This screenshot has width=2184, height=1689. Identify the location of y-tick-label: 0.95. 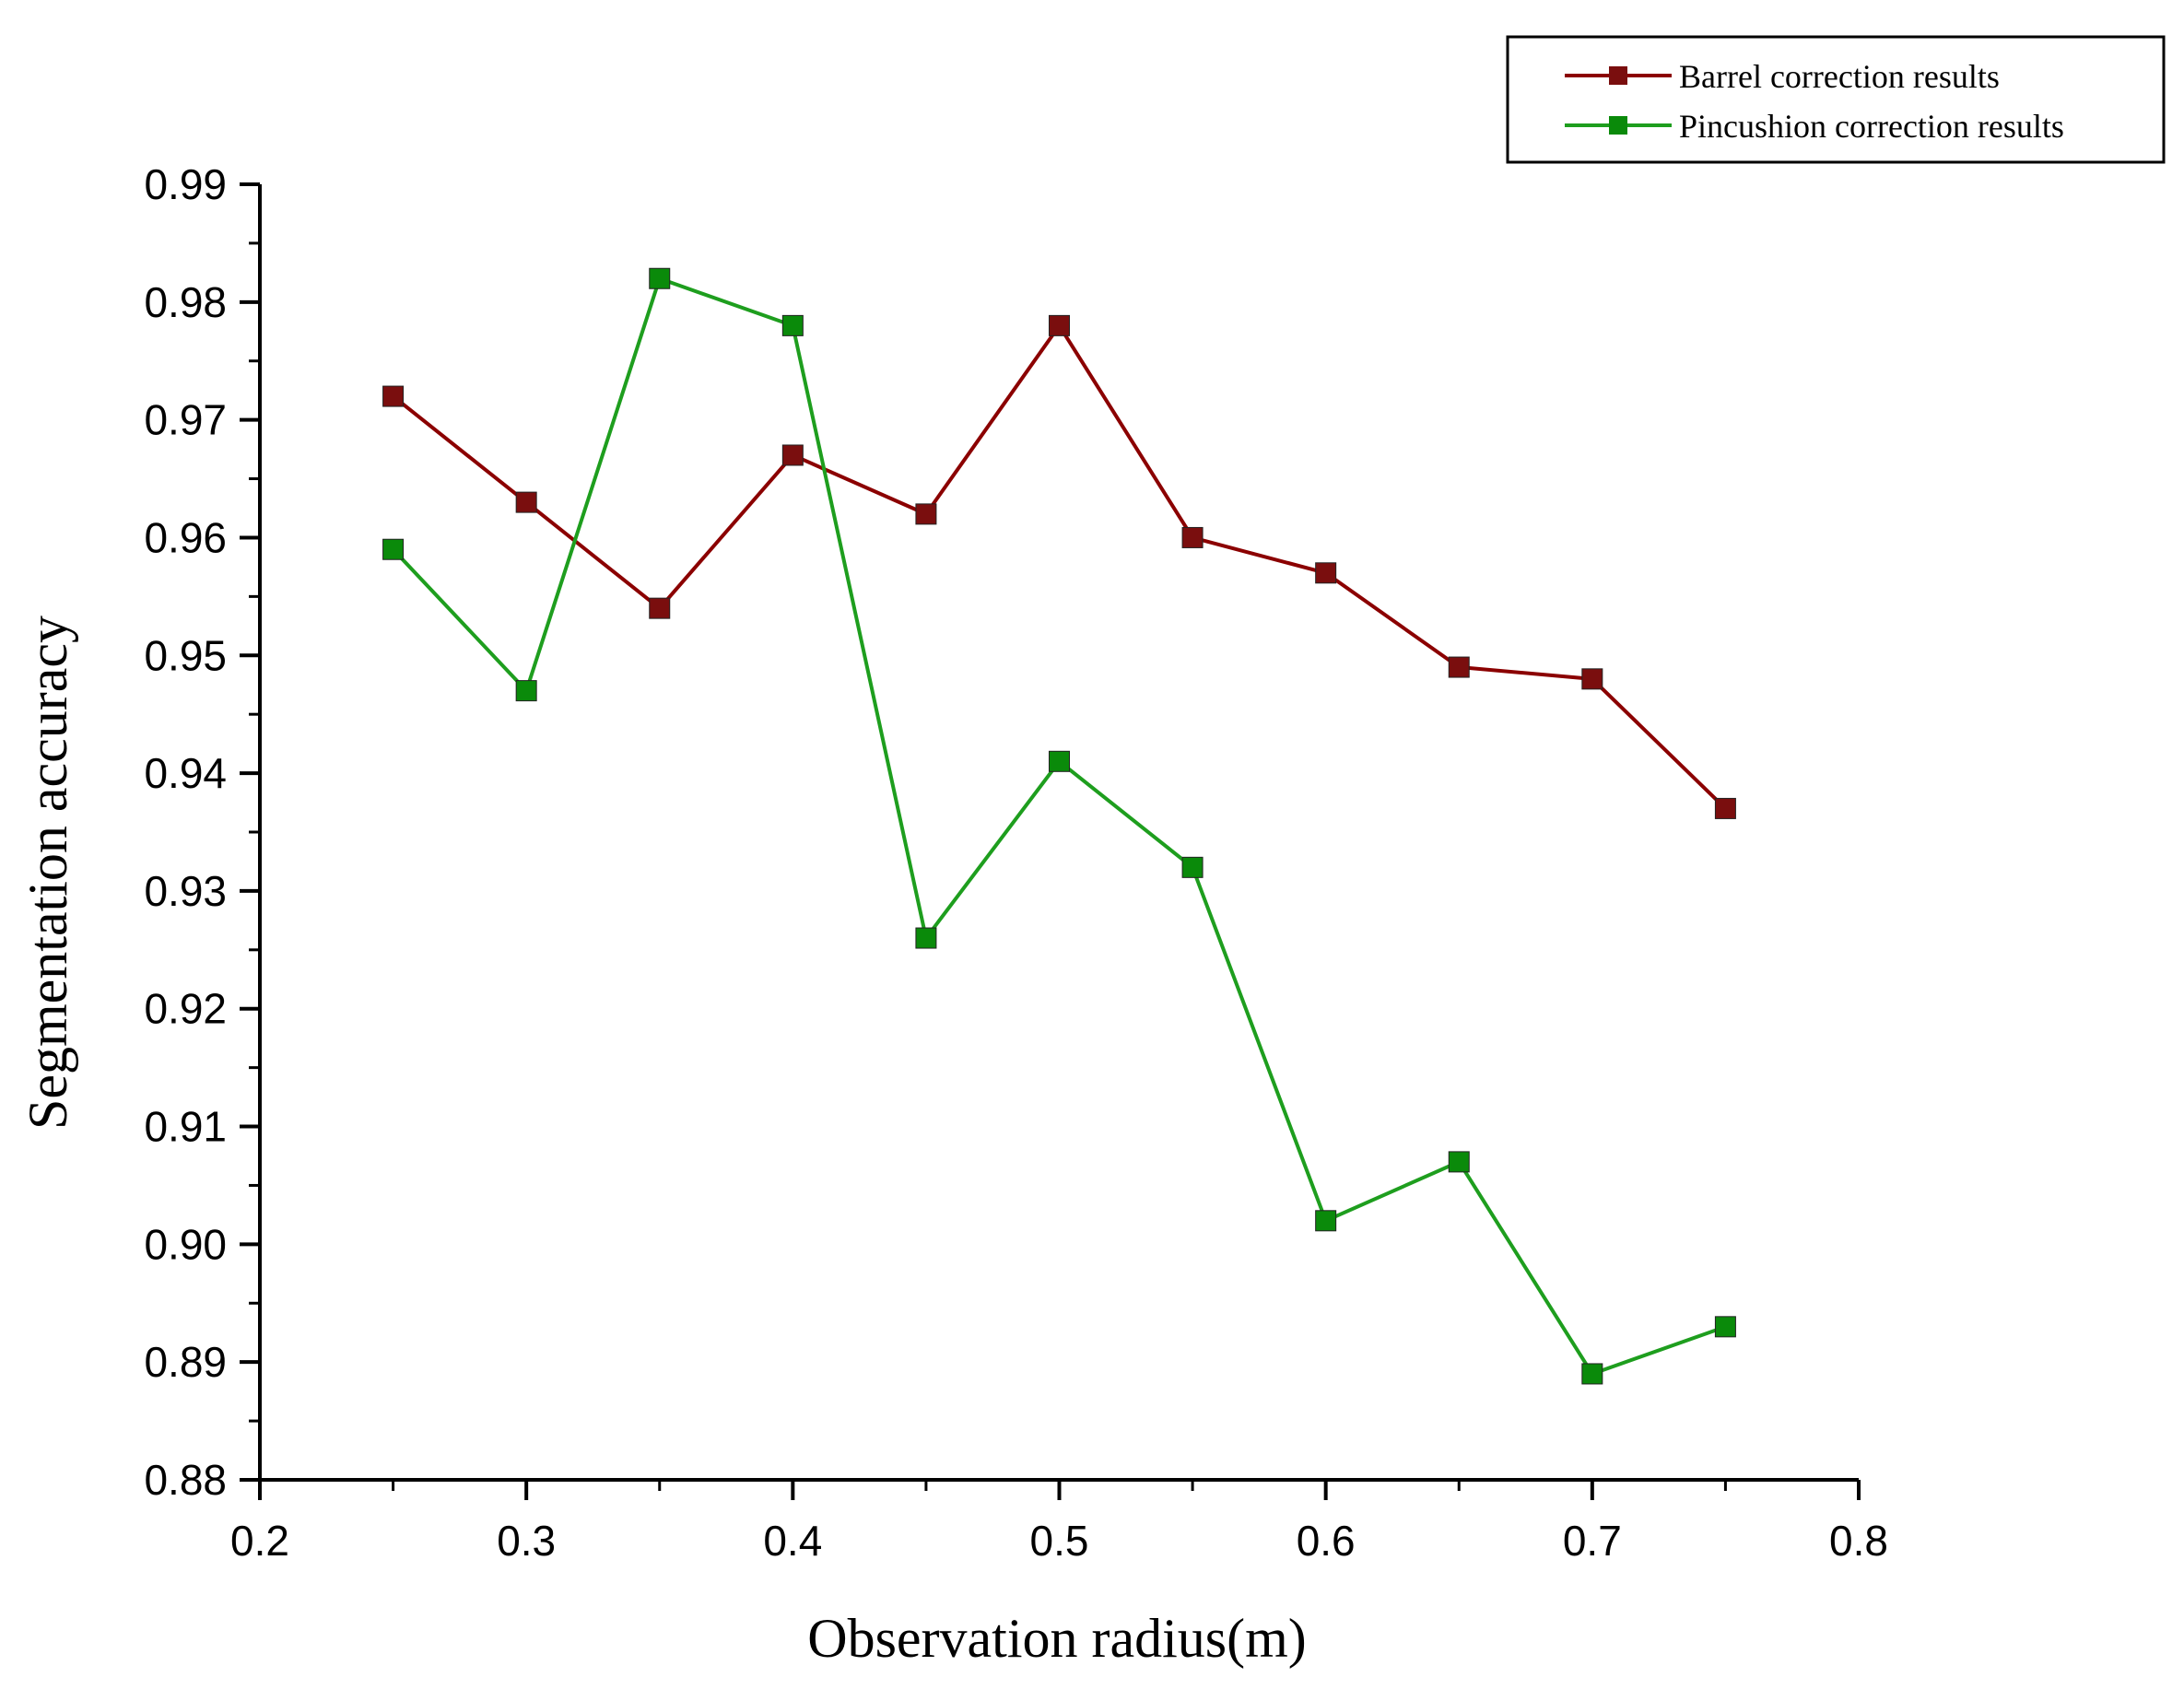
(185, 655).